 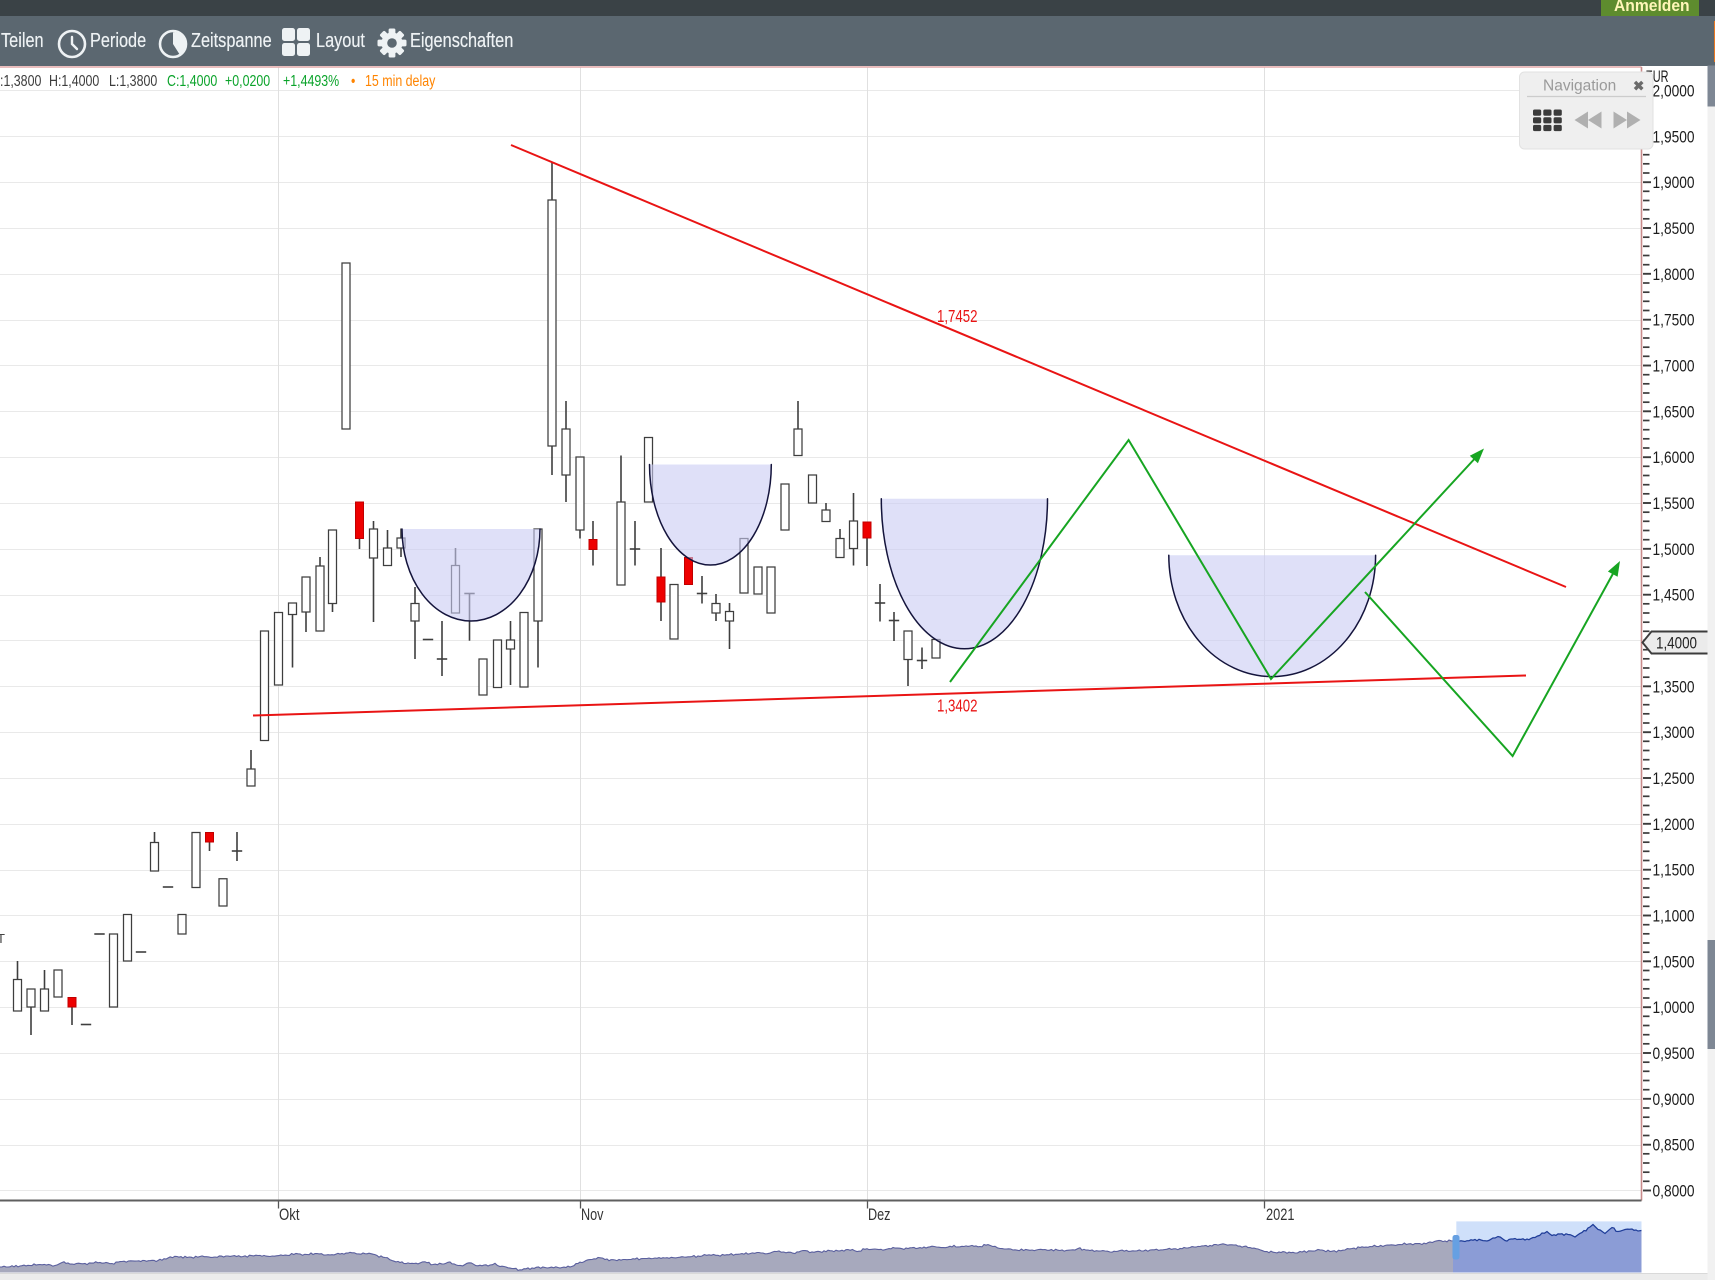 I want to click on svg-text: 1,1500, so click(x=1674, y=870).